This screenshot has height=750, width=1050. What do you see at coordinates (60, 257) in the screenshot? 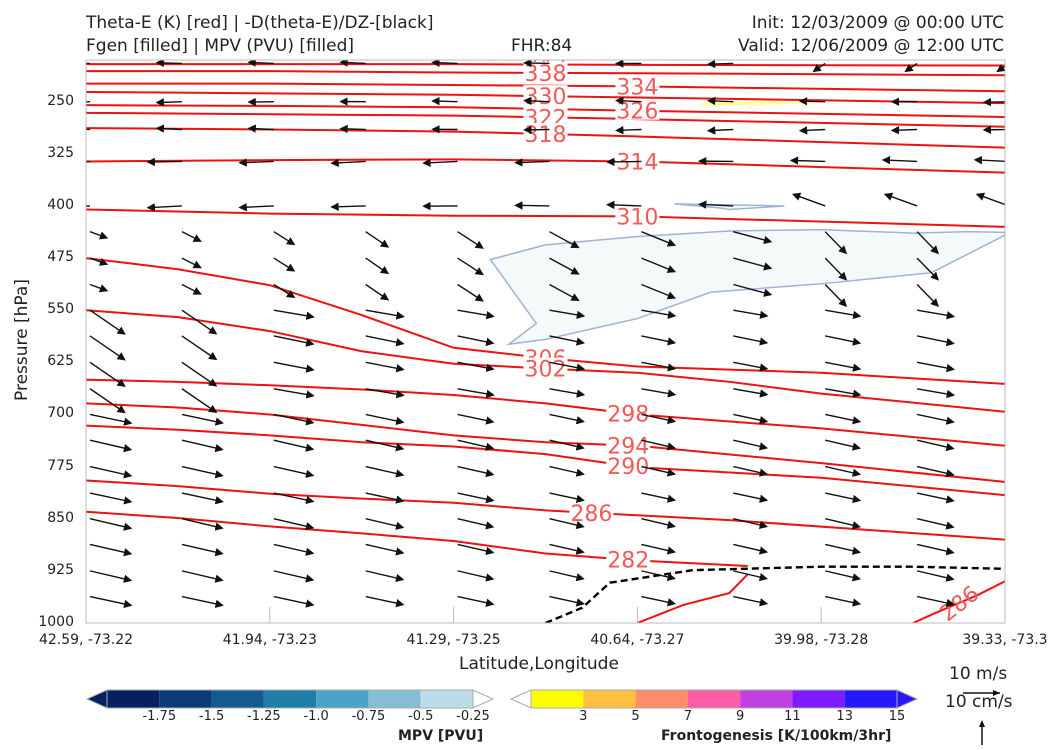
I see `y-tick-label: 475` at bounding box center [60, 257].